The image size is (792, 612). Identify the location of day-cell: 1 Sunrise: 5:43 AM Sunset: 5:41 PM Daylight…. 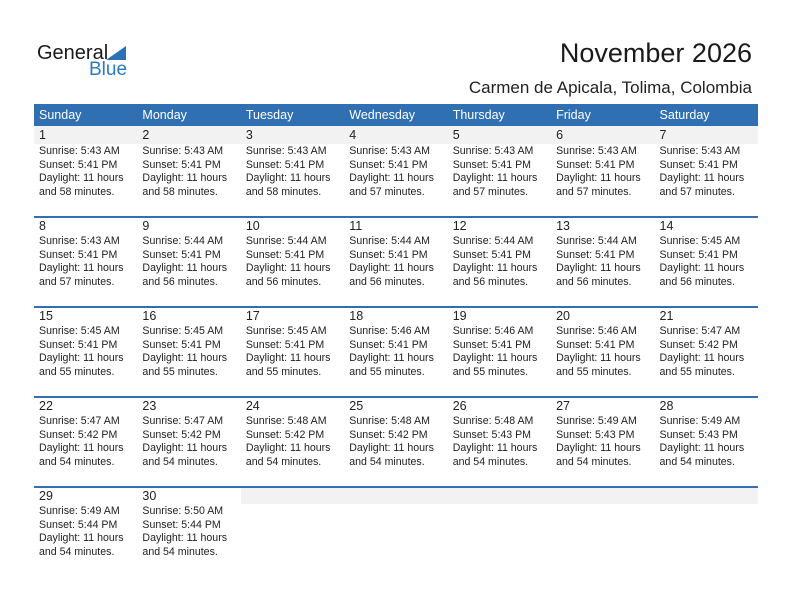
(86, 171).